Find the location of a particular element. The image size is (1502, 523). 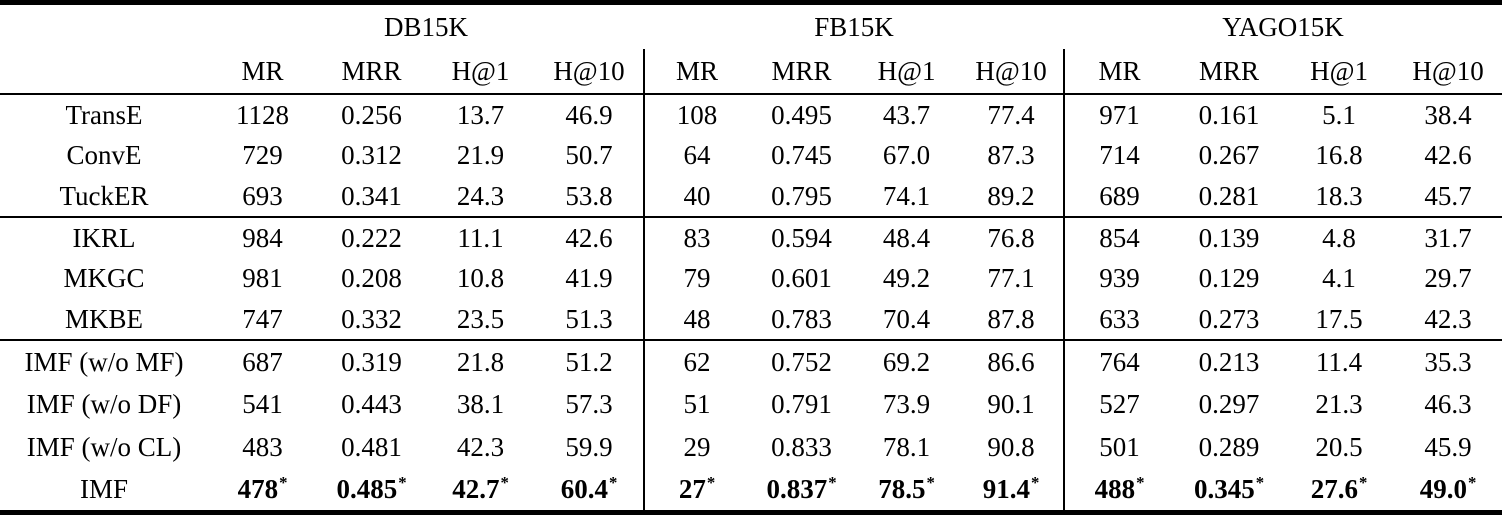

value-text: 0.273 is located at coordinates (1229, 318).